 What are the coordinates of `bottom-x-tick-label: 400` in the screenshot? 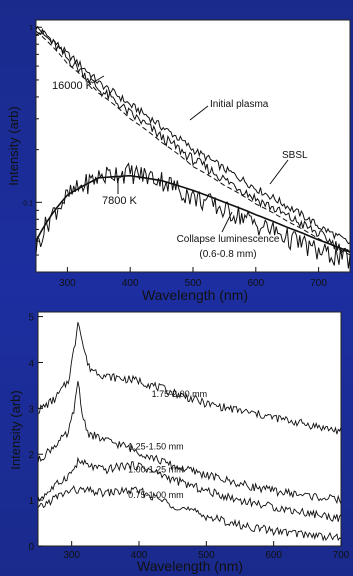 It's located at (139, 555).